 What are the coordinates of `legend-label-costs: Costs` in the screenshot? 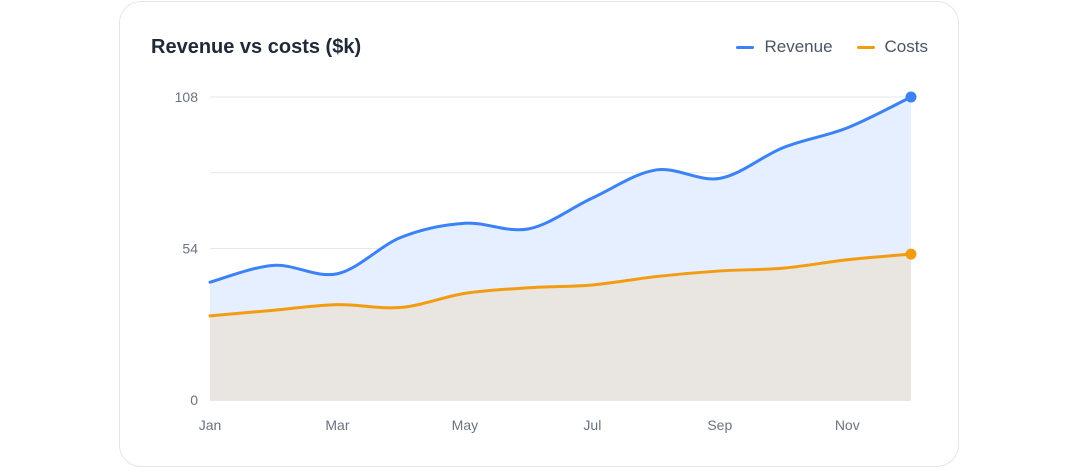 It's located at (906, 46).